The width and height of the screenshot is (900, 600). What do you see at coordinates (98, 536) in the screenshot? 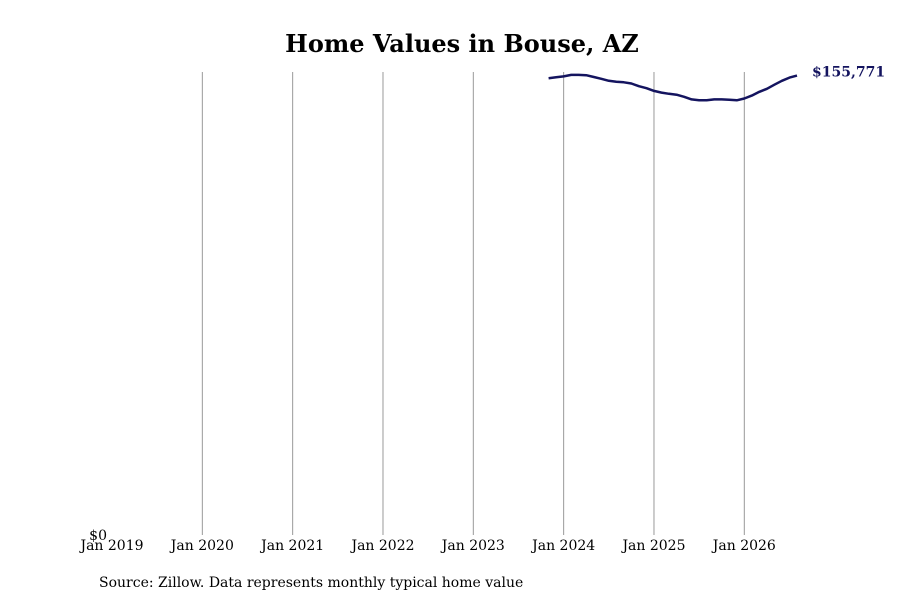
I see `y-tick-label: $0` at bounding box center [98, 536].